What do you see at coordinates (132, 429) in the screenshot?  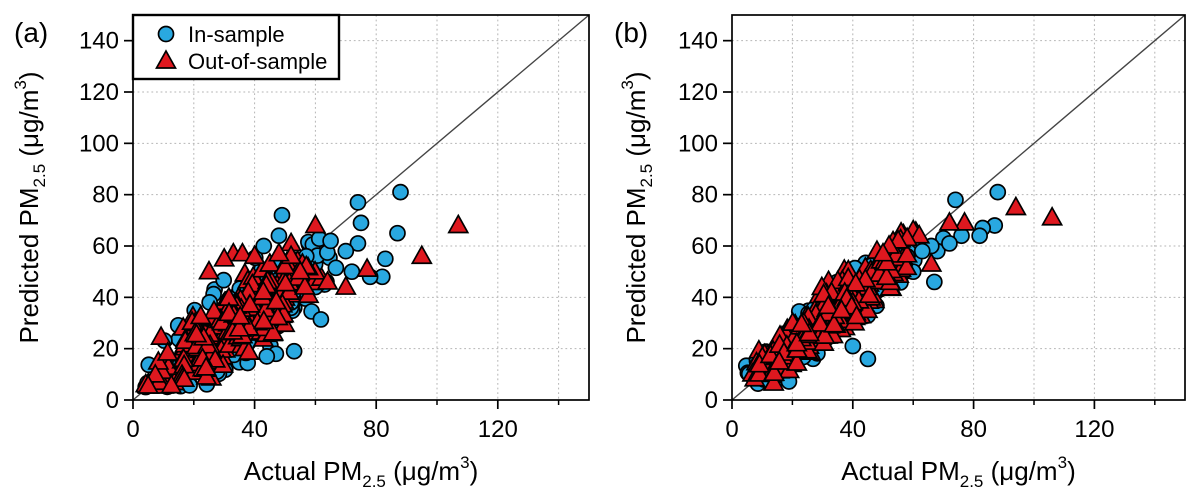 I see `x-tick-label: 0` at bounding box center [132, 429].